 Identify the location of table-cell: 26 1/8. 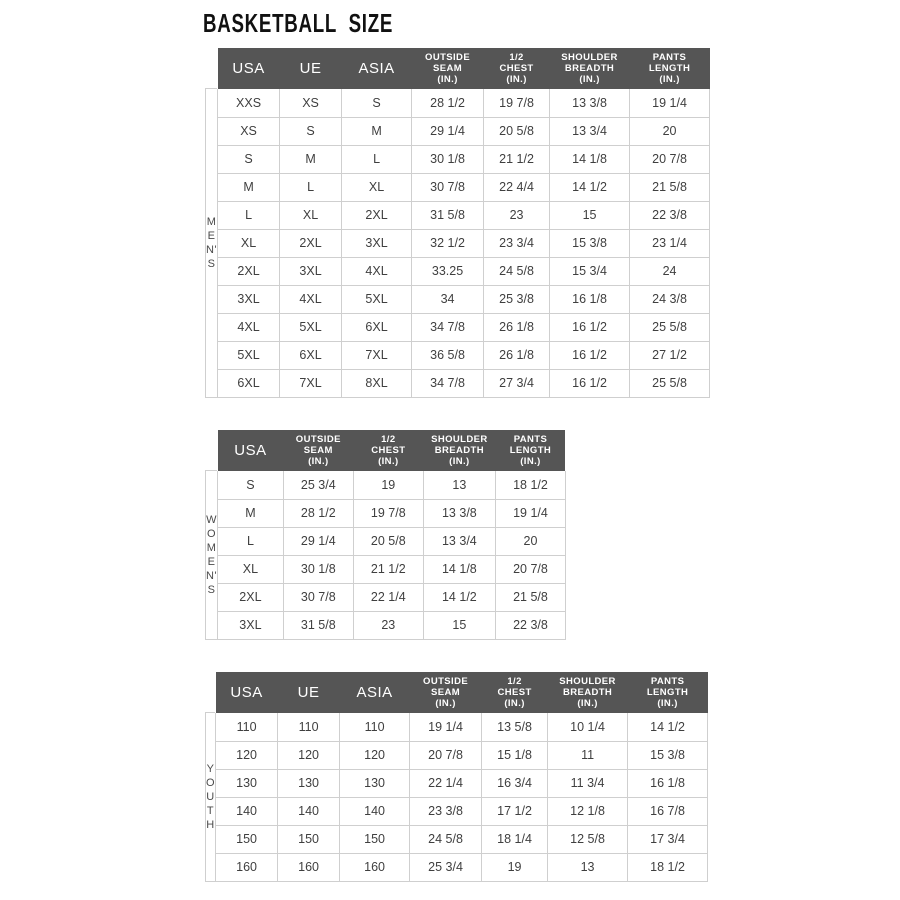
(517, 327).